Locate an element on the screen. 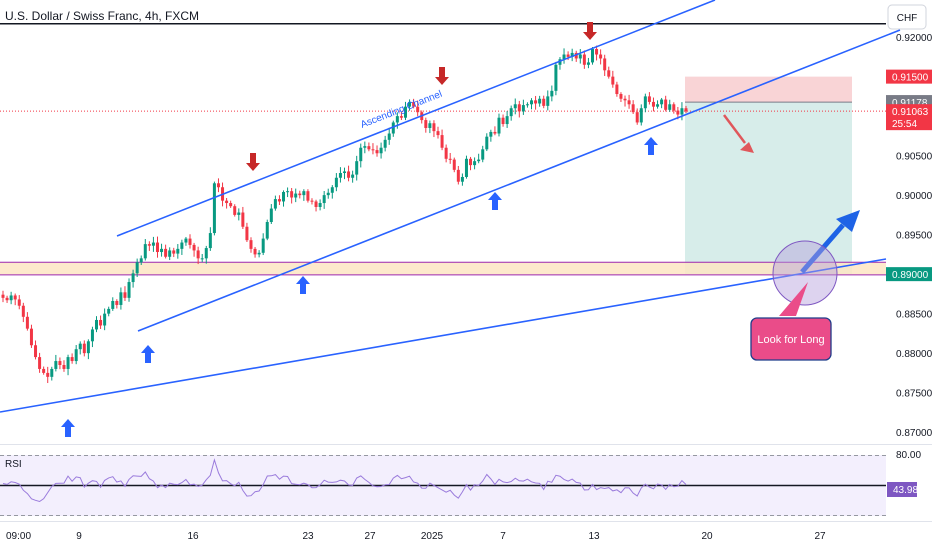 This screenshot has width=932, height=555. time-tick-9: 27 is located at coordinates (820, 536).